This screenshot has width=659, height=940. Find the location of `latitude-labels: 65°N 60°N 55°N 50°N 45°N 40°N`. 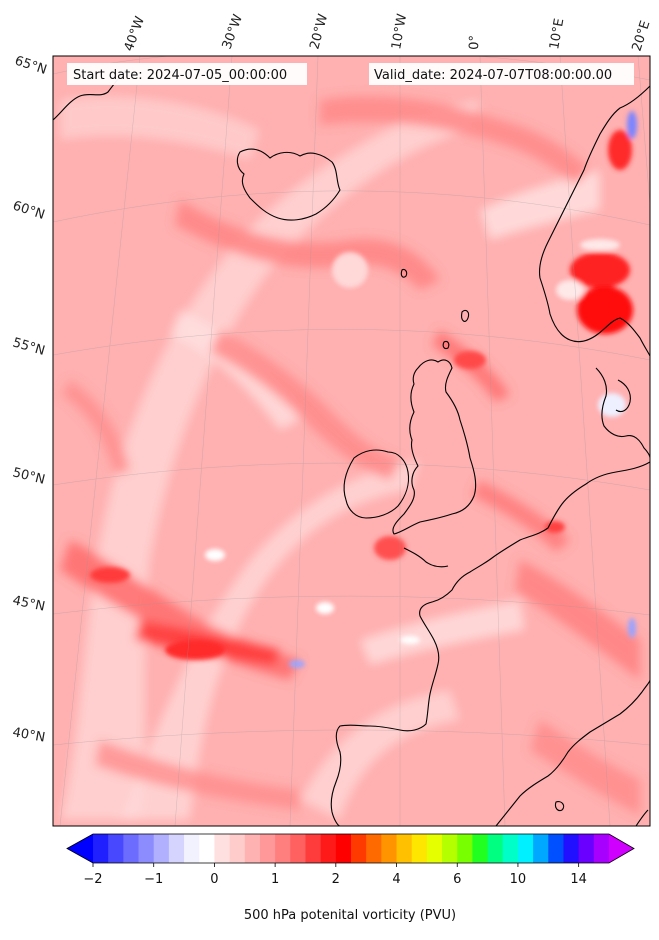

latitude-labels: 65°N 60°N 55°N 50°N 45°N 40°N is located at coordinates (30, 400).